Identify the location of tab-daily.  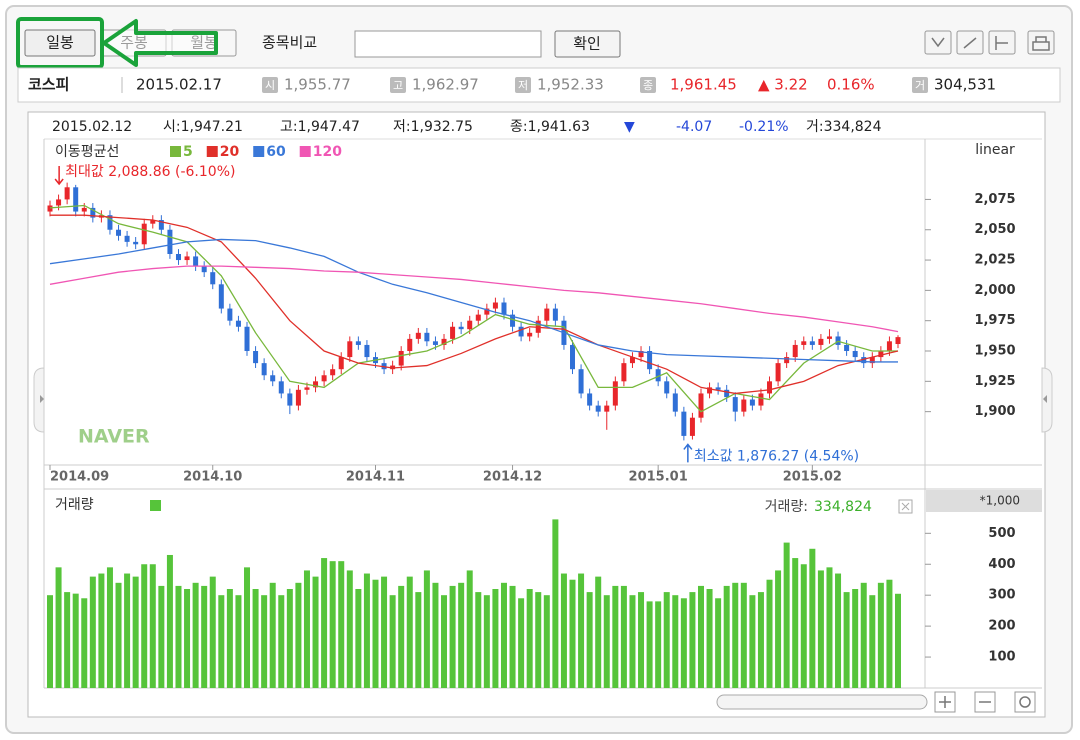
(60, 43).